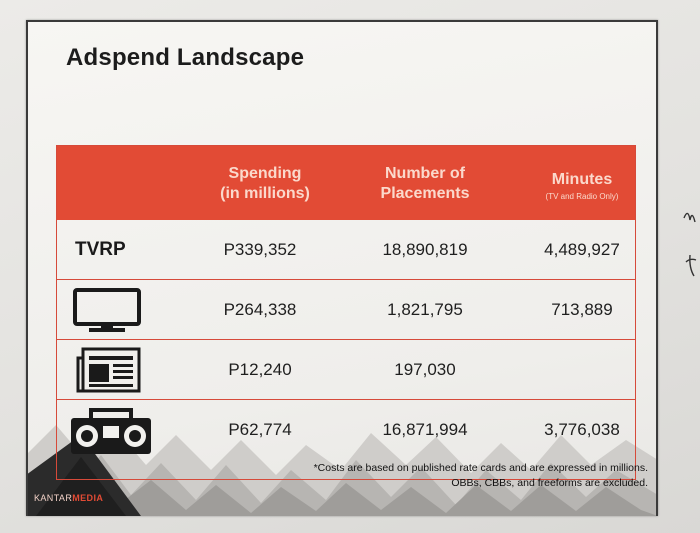 The width and height of the screenshot is (700, 533). What do you see at coordinates (107, 310) in the screenshot?
I see `tv-monitor-icon` at bounding box center [107, 310].